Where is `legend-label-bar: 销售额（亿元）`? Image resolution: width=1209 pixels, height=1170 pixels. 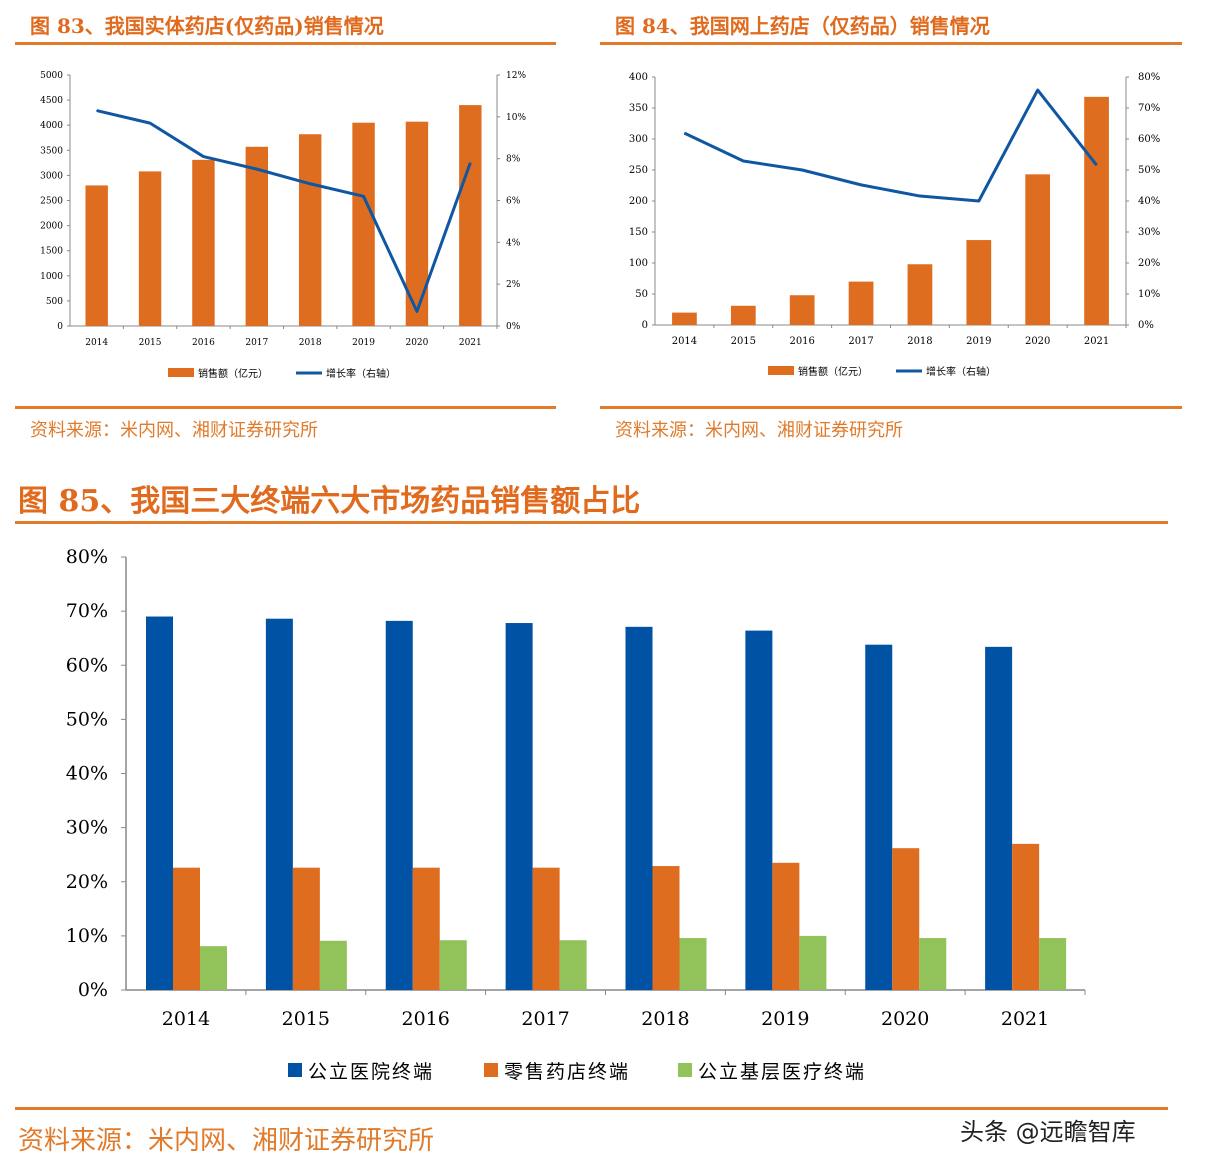 legend-label-bar: 销售额（亿元） is located at coordinates (833, 371).